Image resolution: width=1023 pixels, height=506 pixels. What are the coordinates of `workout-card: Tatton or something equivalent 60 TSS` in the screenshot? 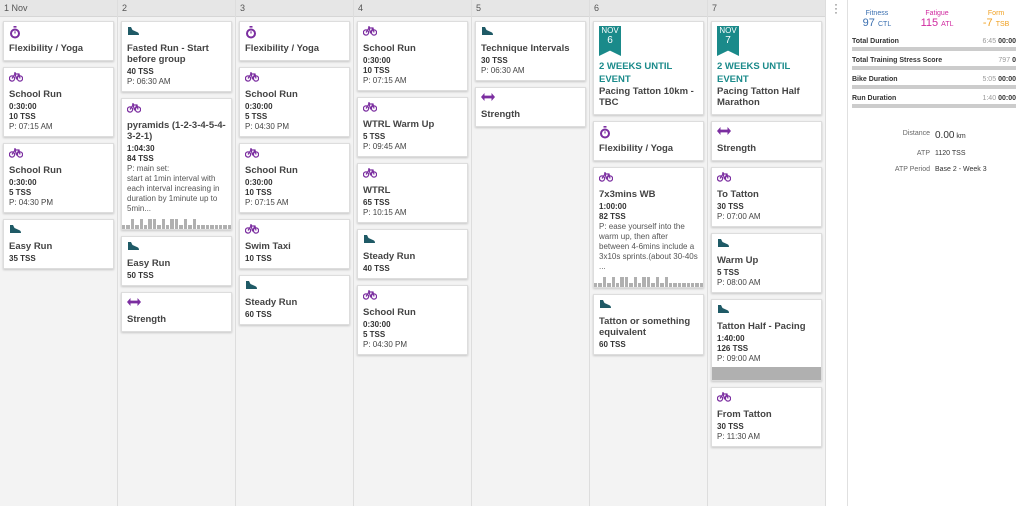 It's located at (648, 324).